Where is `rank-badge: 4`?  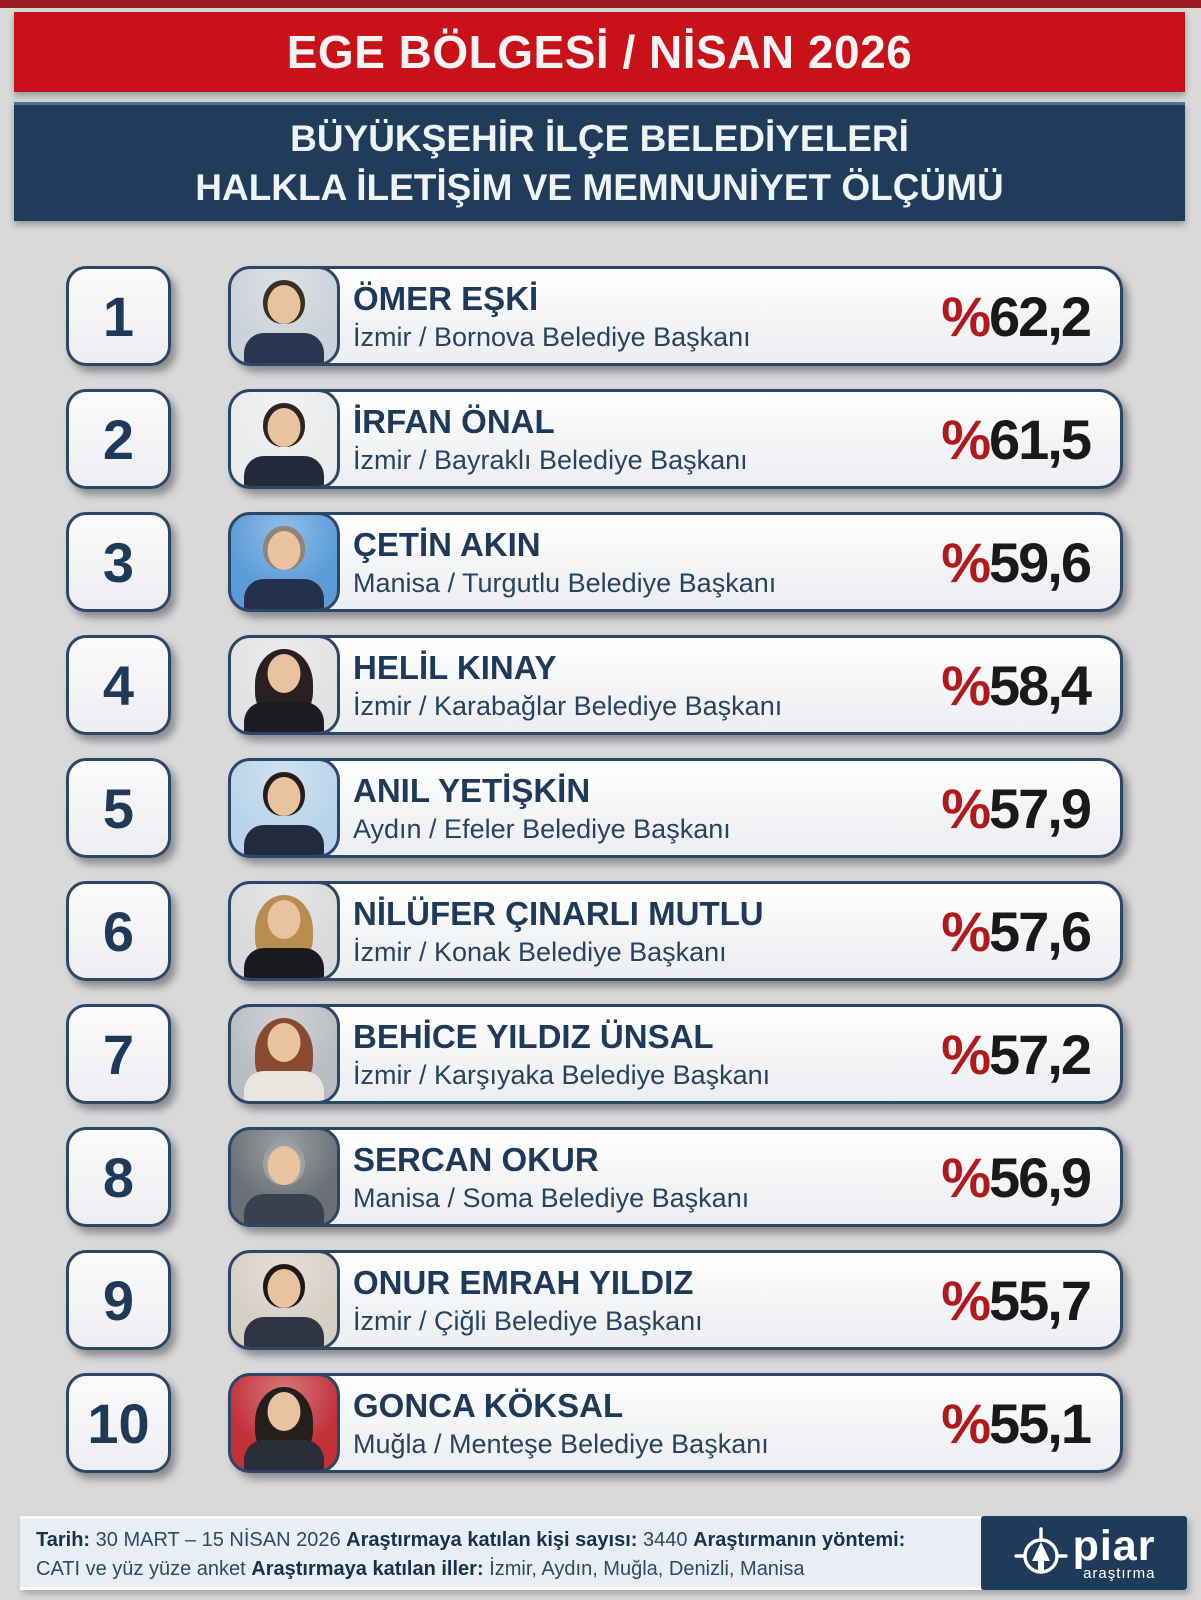
rank-badge: 4 is located at coordinates (118, 685).